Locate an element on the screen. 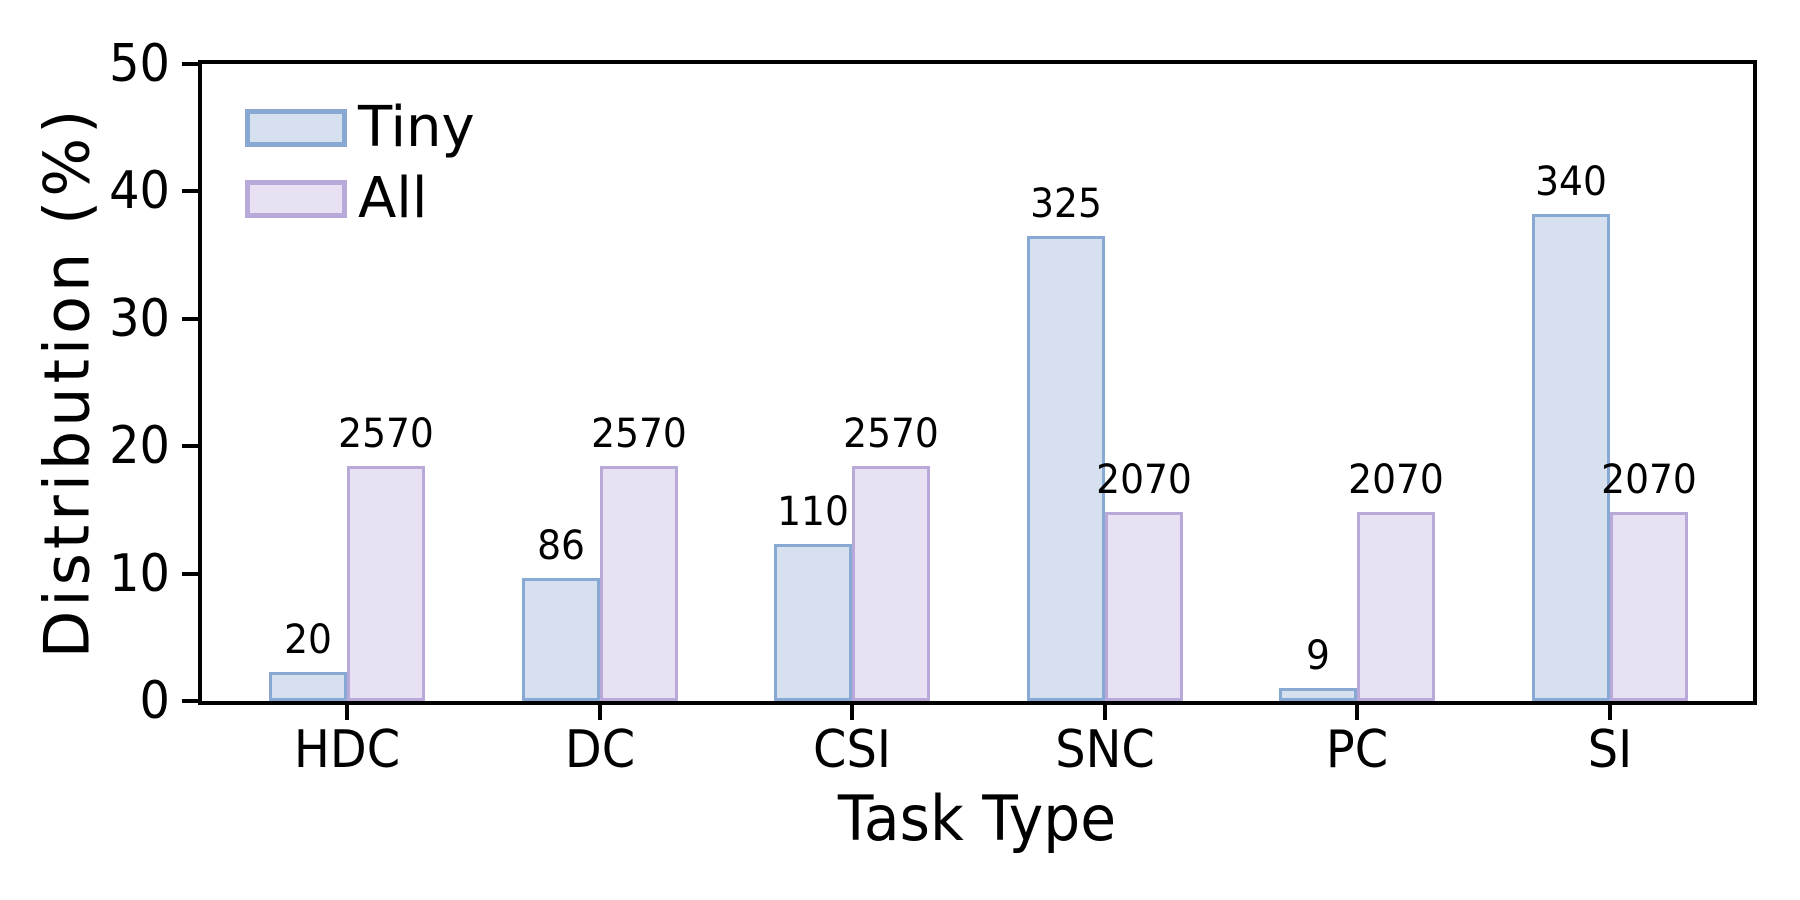 The width and height of the screenshot is (1800, 900). bar-value-label-all-csi: 2570 is located at coordinates (891, 433).